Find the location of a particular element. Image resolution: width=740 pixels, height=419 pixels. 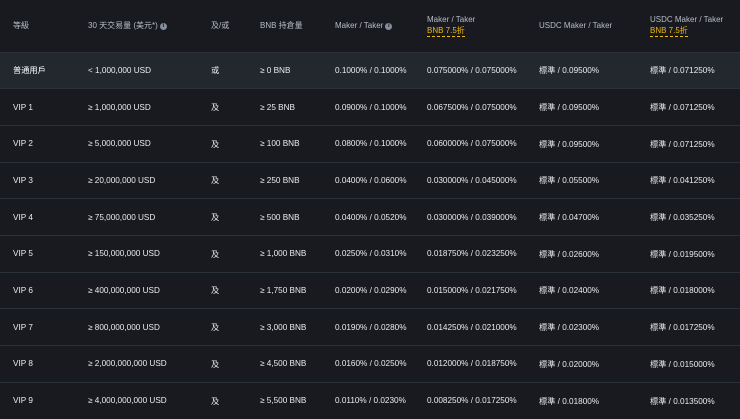

header-usdc-maker-taker-bnb: USDC Maker / Taker BNB 7.5折 is located at coordinates (695, 26).